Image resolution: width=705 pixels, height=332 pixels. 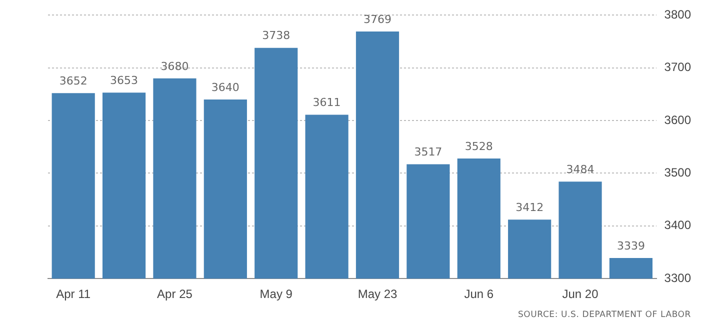 I want to click on data-label: 3653, so click(x=124, y=80).